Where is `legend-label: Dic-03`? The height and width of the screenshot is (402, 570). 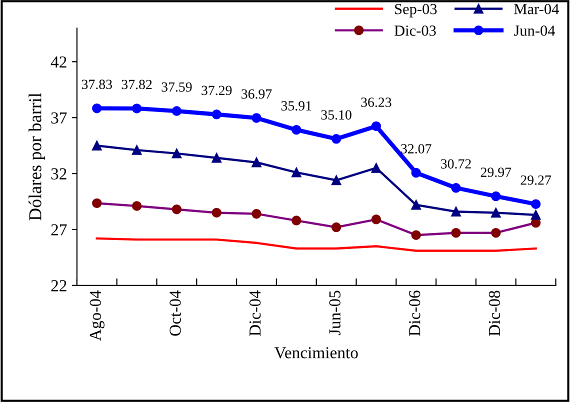
legend-label: Dic-03 is located at coordinates (415, 31).